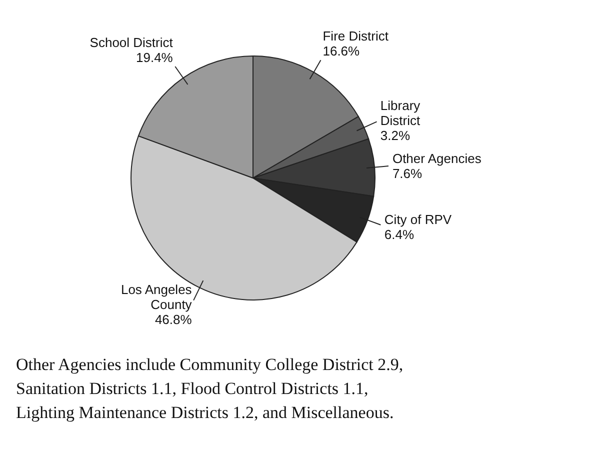 This screenshot has height=463, width=603. I want to click on slice-label: Library District, so click(400, 113).